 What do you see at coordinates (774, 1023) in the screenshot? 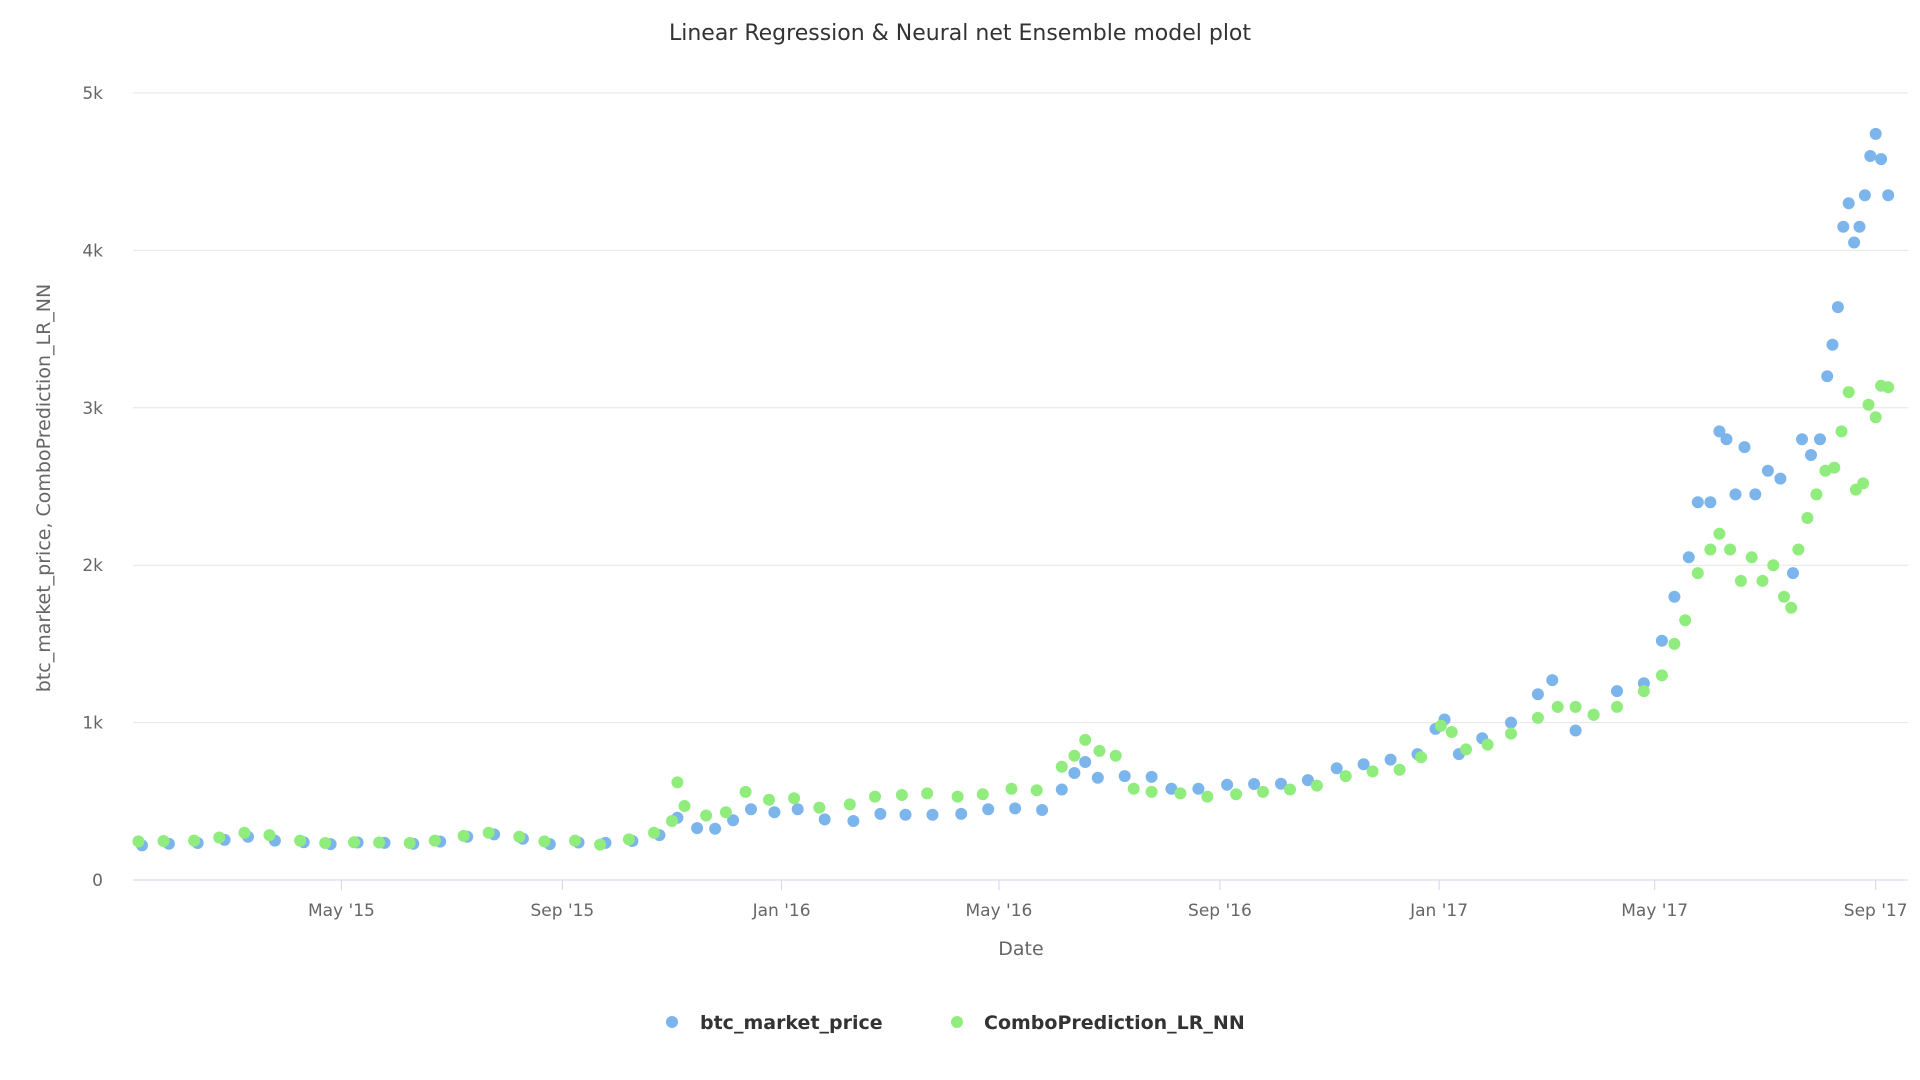
I see `legend-item-btc-market-price: btc_market_price` at bounding box center [774, 1023].